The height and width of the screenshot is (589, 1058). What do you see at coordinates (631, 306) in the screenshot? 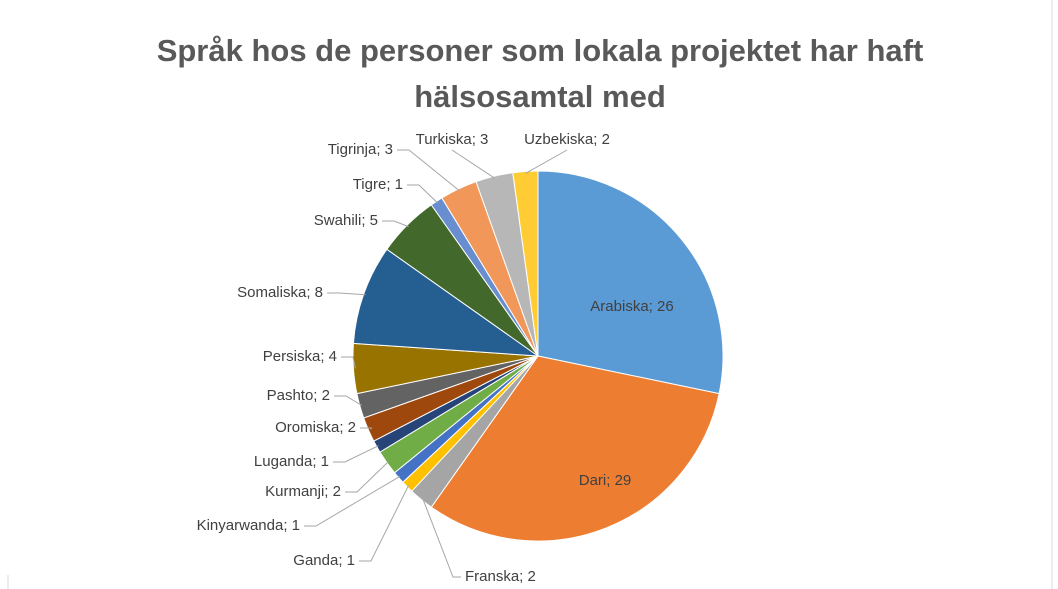
I see `data-label: Arabiska; 26` at bounding box center [631, 306].